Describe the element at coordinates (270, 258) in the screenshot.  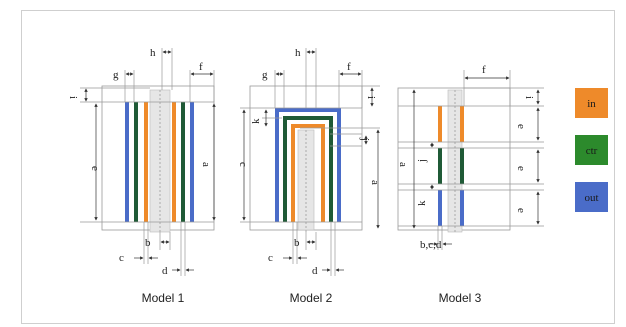
I see `model-2-label-c-bottom: c` at that location.